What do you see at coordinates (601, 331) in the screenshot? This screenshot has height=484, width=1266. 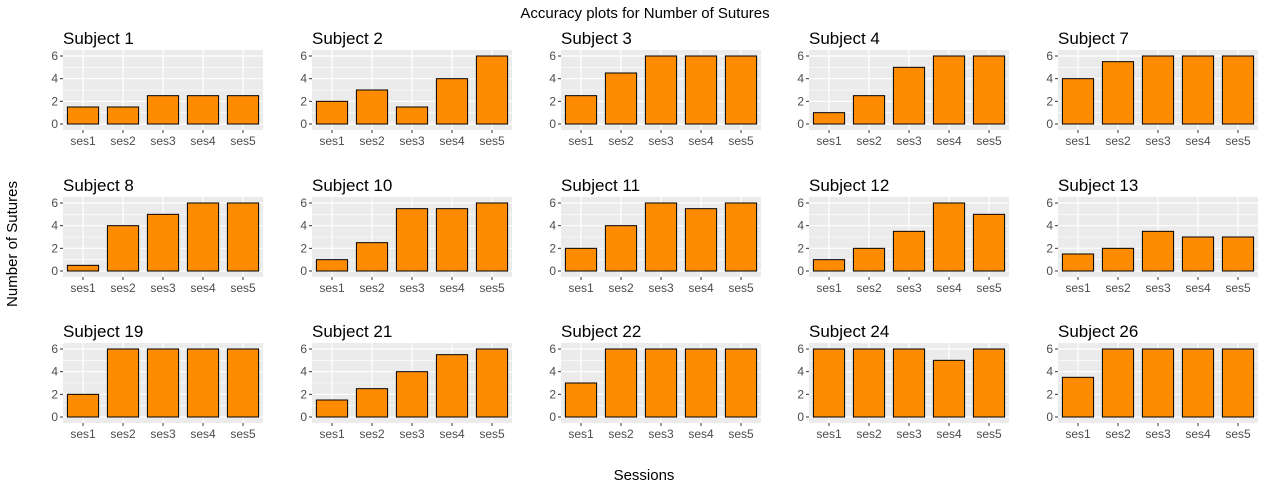 I see `panel-title: Subject 22` at bounding box center [601, 331].